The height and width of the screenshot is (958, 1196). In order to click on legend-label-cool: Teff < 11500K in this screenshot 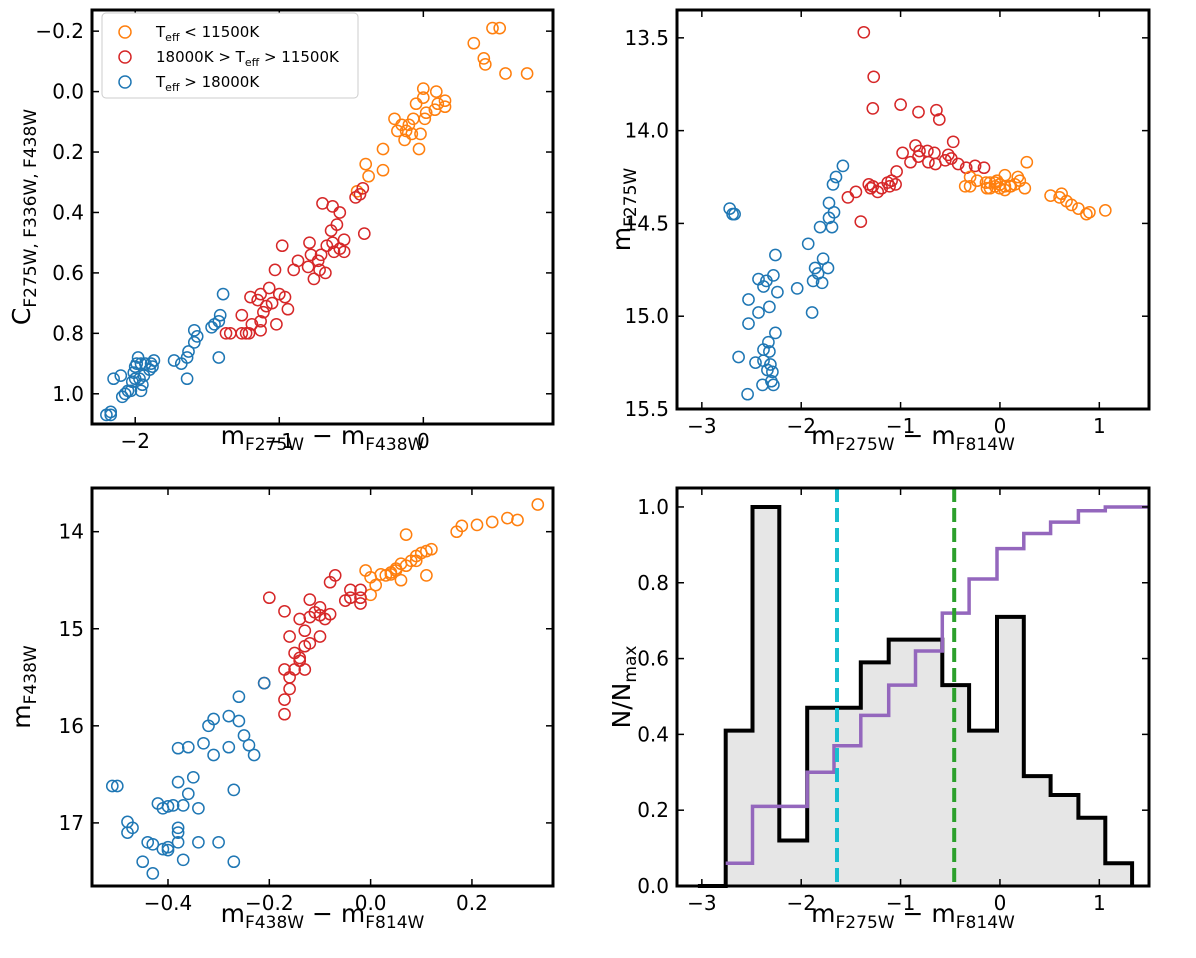, I will do `click(207, 33)`.